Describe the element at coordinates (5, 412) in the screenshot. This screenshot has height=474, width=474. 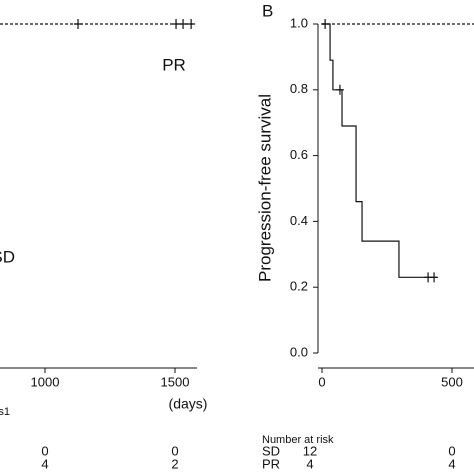
I see `risk-table-title: s1` at that location.